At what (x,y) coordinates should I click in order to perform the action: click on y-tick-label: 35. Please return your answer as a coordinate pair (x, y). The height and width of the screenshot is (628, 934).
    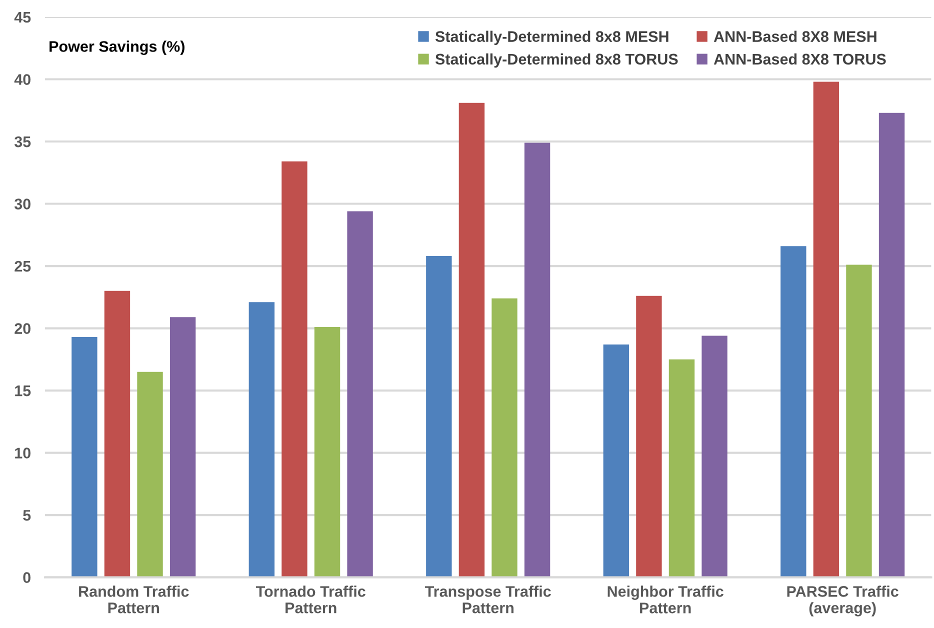
    Looking at the image, I should click on (22, 142).